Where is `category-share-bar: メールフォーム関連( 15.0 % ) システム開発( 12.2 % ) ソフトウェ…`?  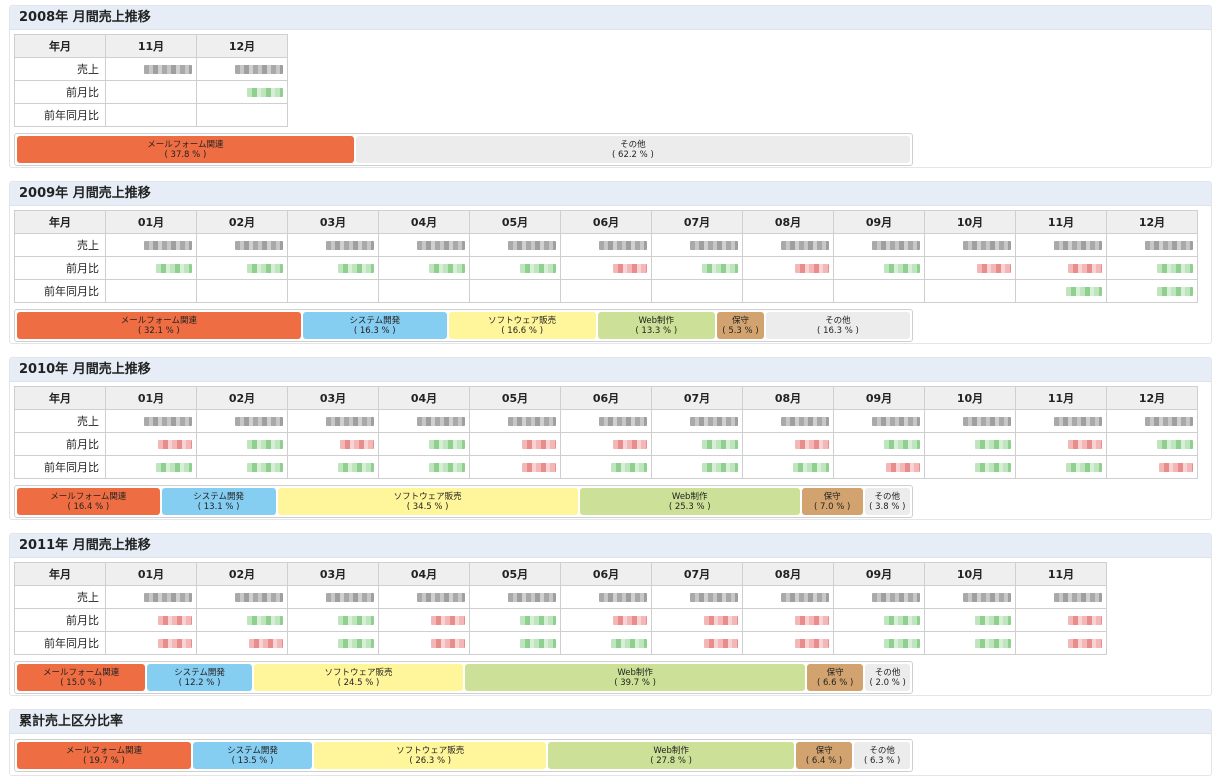
category-share-bar: メールフォーム関連( 15.0 % ) システム開発( 12.2 % ) ソフトウェ… is located at coordinates (463, 677).